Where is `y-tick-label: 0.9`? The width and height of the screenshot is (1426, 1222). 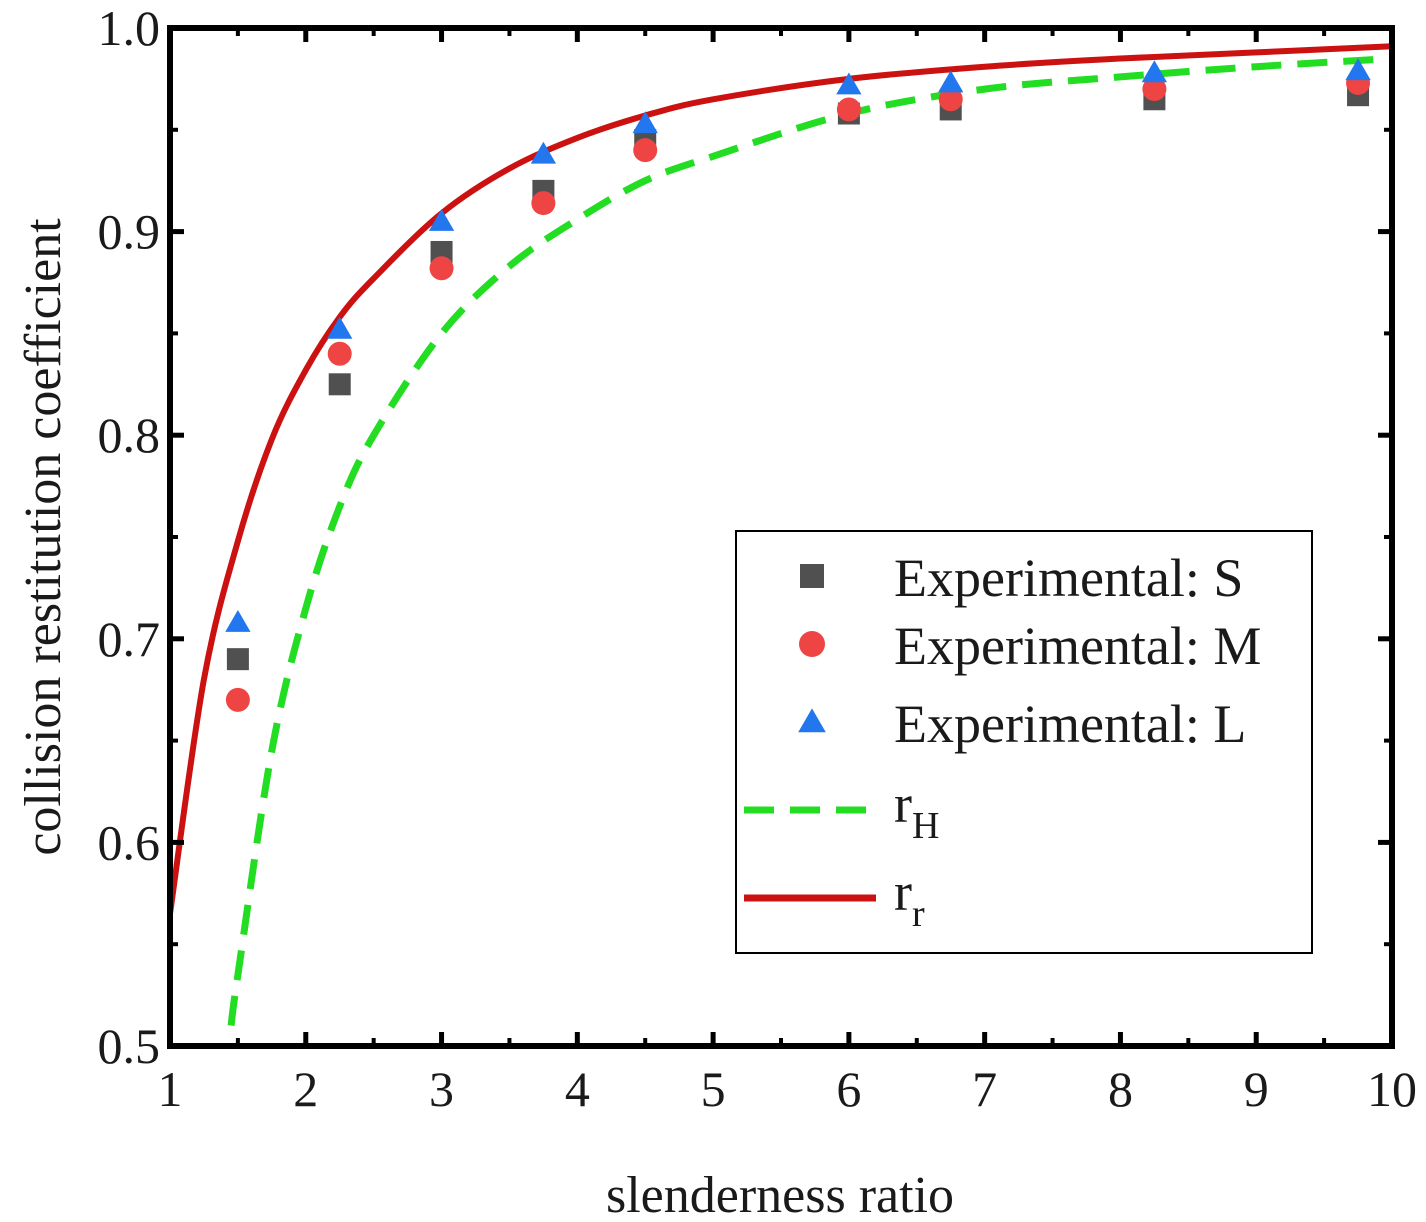
y-tick-label: 0.9 is located at coordinates (129, 232).